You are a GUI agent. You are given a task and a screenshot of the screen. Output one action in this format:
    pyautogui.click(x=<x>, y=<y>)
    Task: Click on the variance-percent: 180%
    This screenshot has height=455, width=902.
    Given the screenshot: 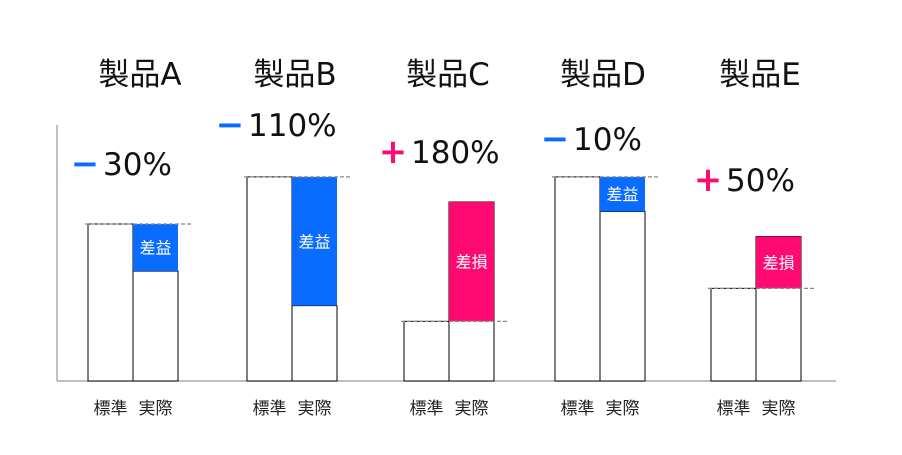 What is the action you would take?
    pyautogui.click(x=455, y=153)
    